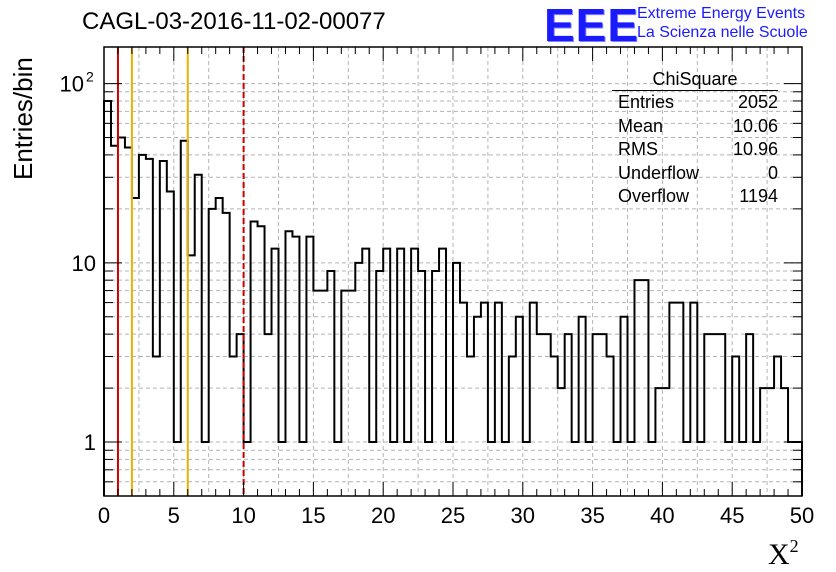 This screenshot has height=572, width=836. I want to click on y-axis-label: Entries/bin, so click(23, 118).